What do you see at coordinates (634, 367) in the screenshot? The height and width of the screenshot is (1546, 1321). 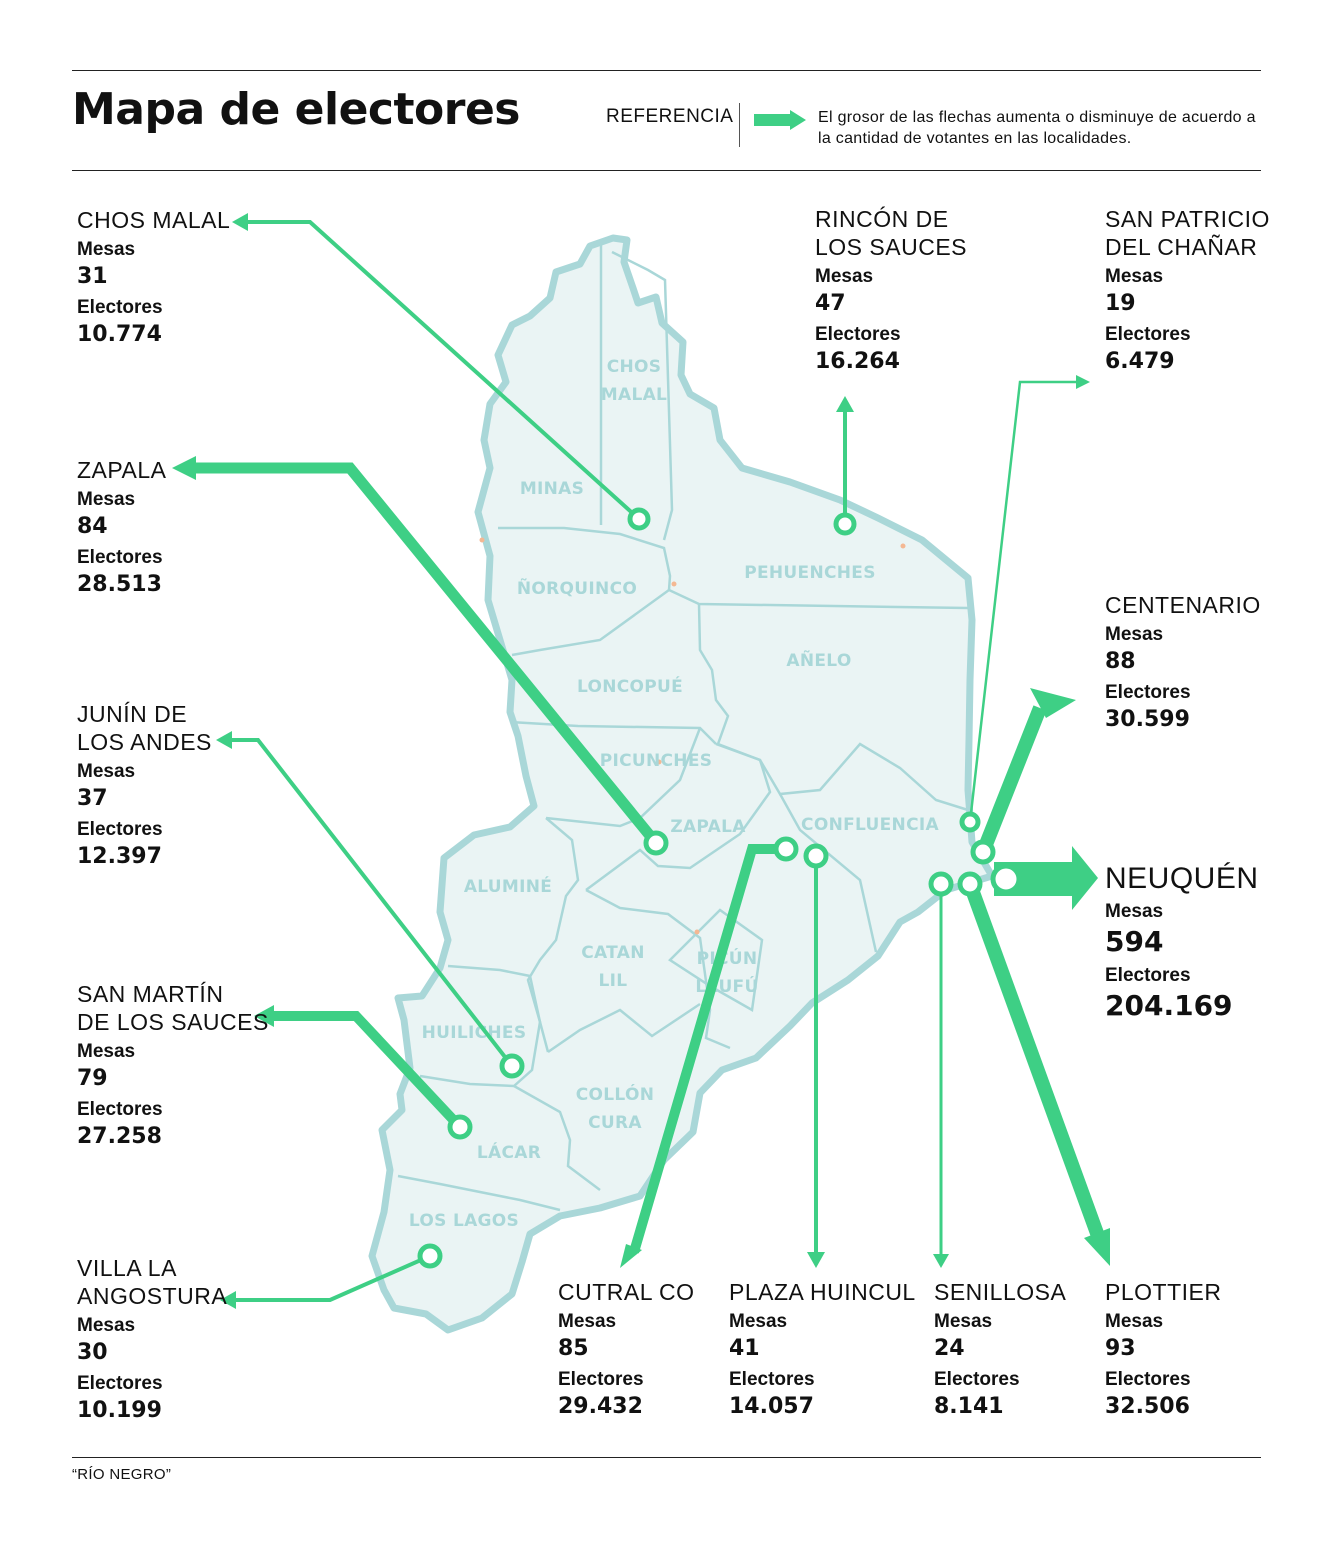 I see `dept-label-word: CHOS` at bounding box center [634, 367].